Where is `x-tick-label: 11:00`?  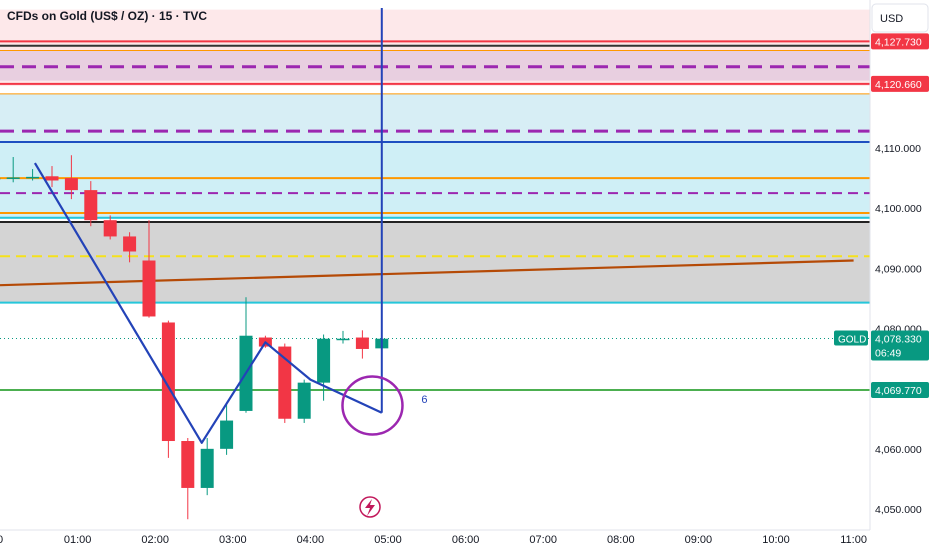 x-tick-label: 11:00 is located at coordinates (853, 540).